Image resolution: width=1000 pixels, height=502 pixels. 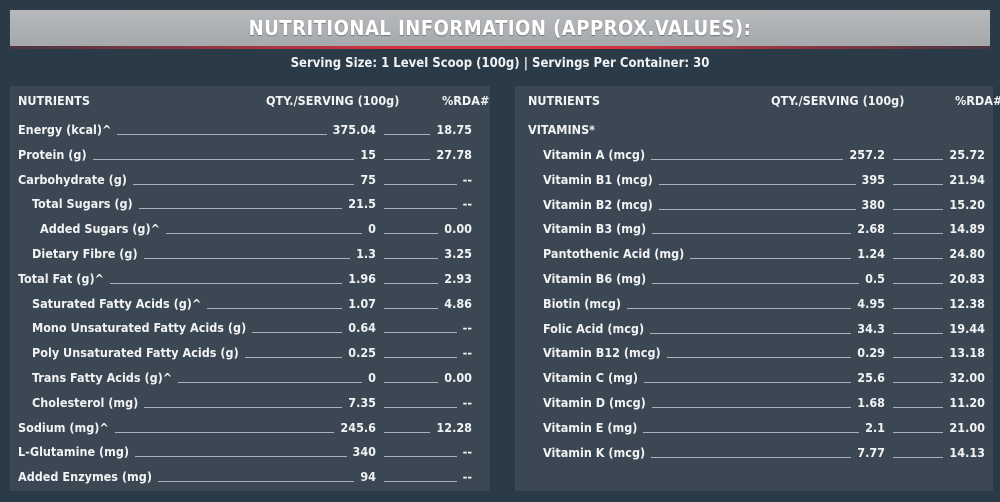 What do you see at coordinates (875, 278) in the screenshot?
I see `qty-value: 0.5` at bounding box center [875, 278].